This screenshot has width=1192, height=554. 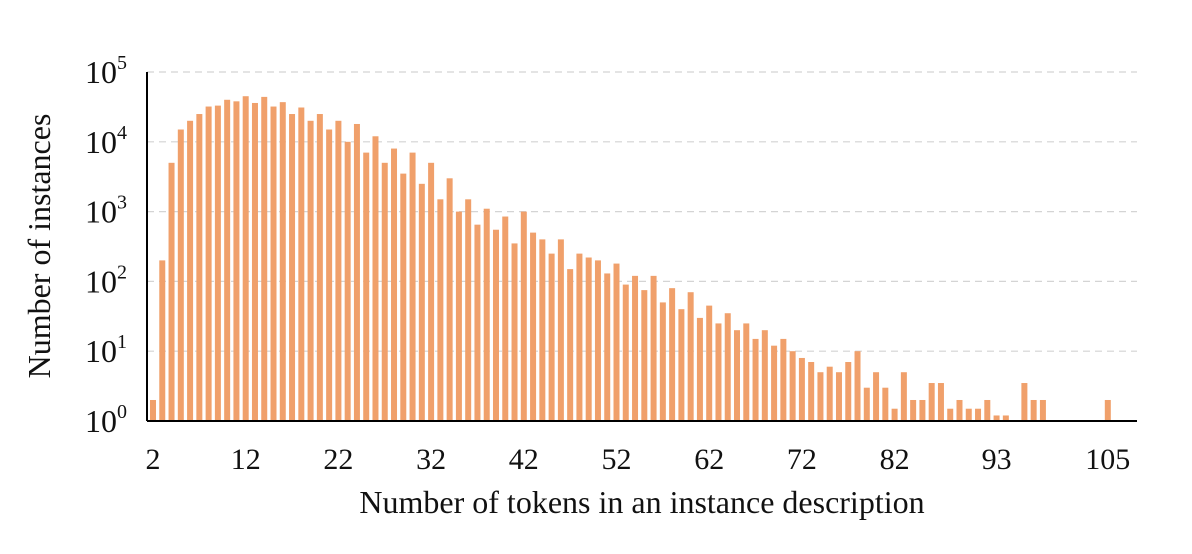 What do you see at coordinates (524, 459) in the screenshot?
I see `x-tick-label: 42` at bounding box center [524, 459].